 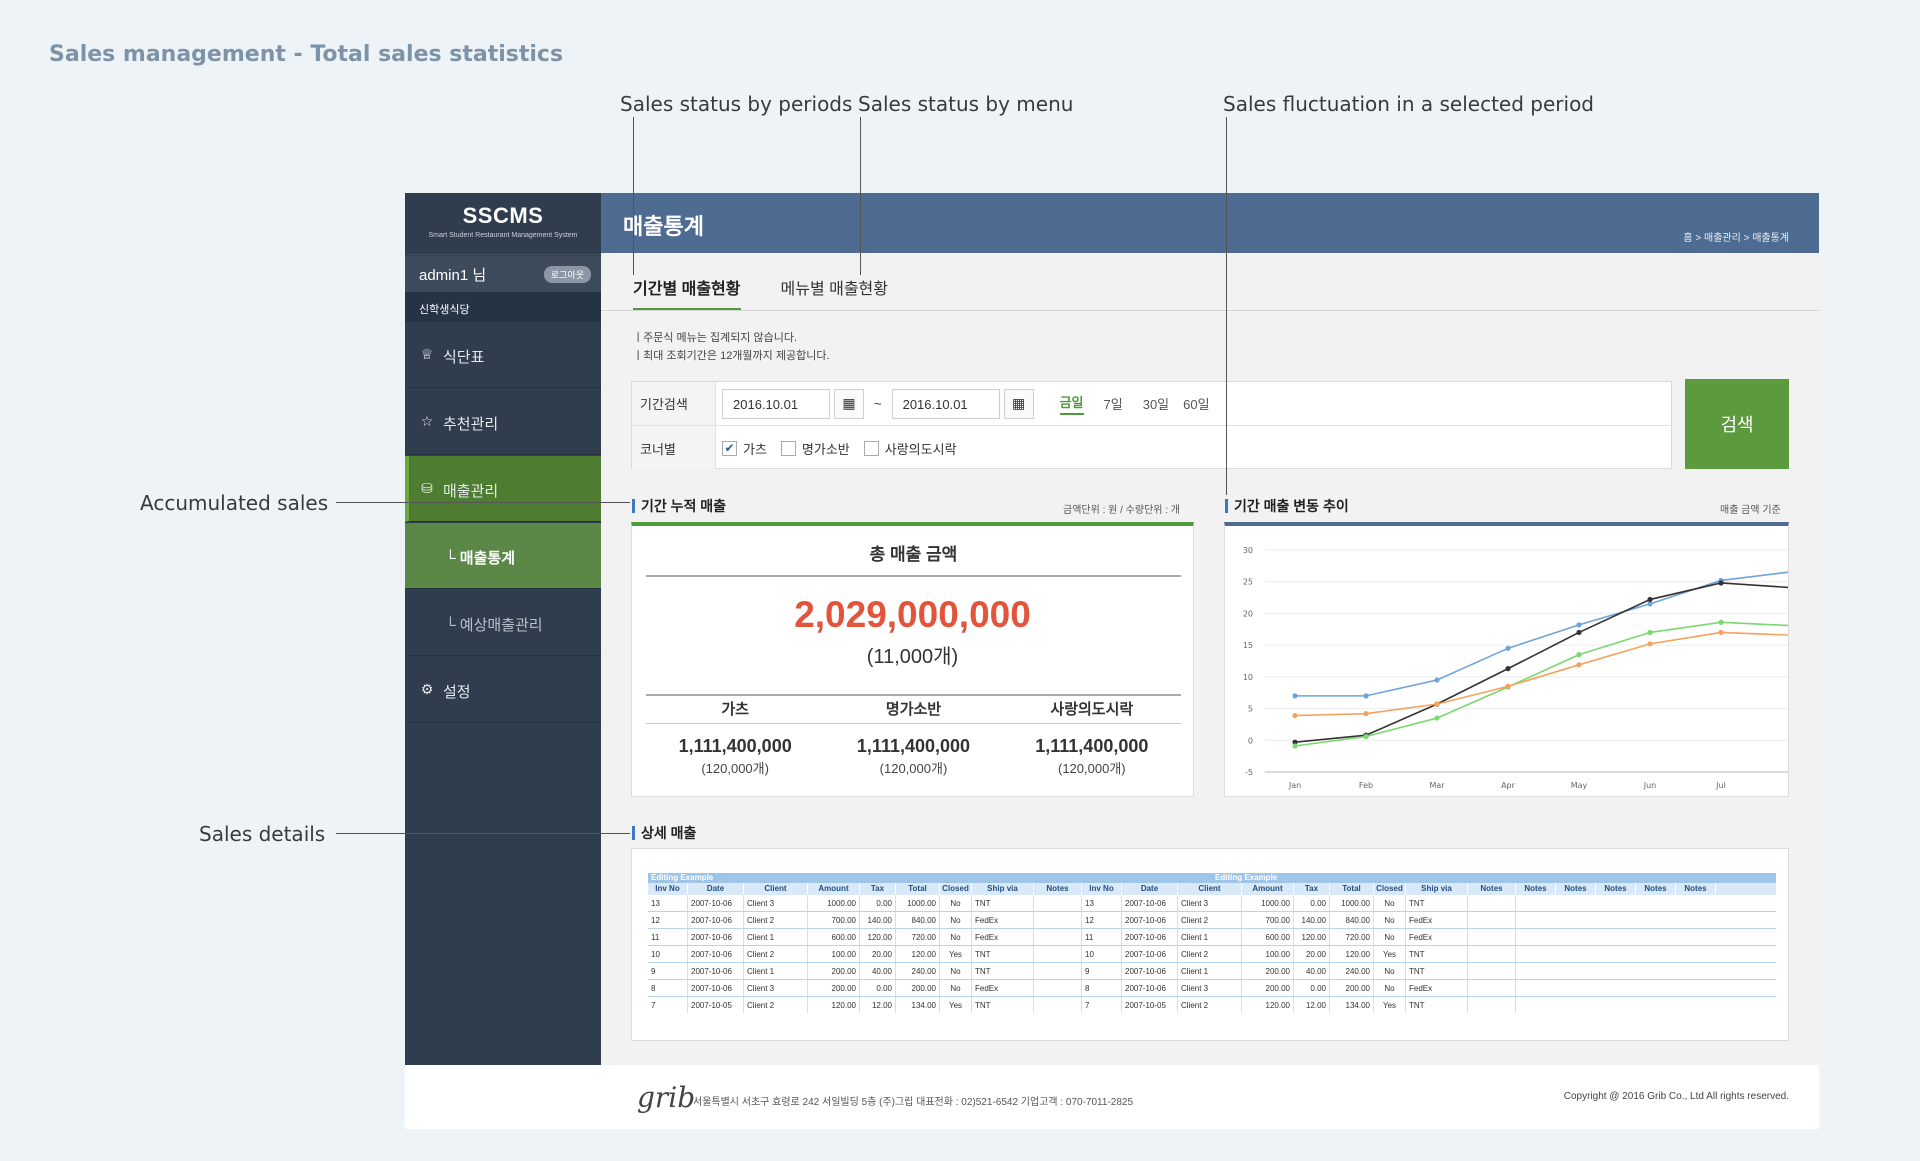 I want to click on table-cell: 0.00, so click(x=878, y=988).